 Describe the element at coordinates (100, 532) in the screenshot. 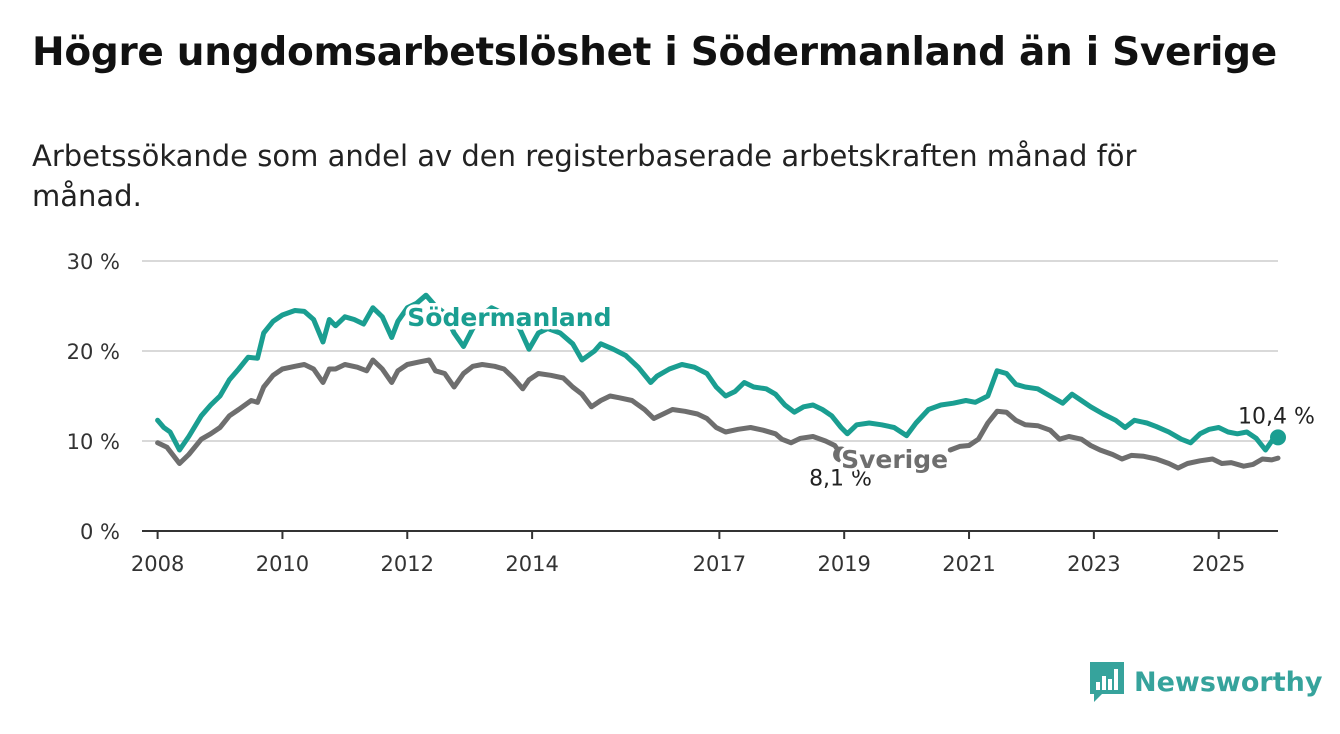

I see `y-tick-label: 0 %` at that location.